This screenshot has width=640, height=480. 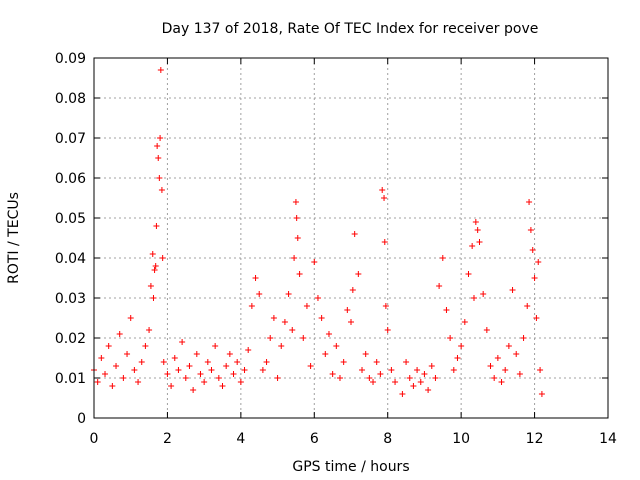 I want to click on x-tick-label: 14, so click(x=608, y=439).